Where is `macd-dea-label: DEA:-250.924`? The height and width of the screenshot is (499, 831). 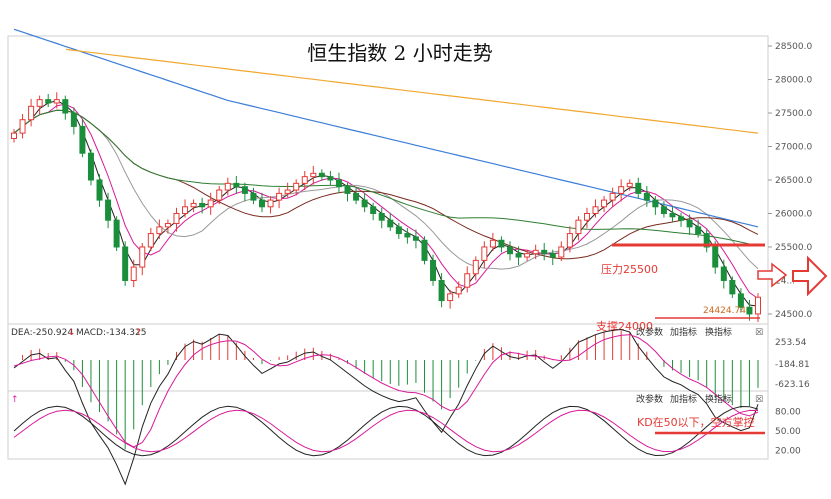
macd-dea-label: DEA:-250.924 is located at coordinates (42, 333).